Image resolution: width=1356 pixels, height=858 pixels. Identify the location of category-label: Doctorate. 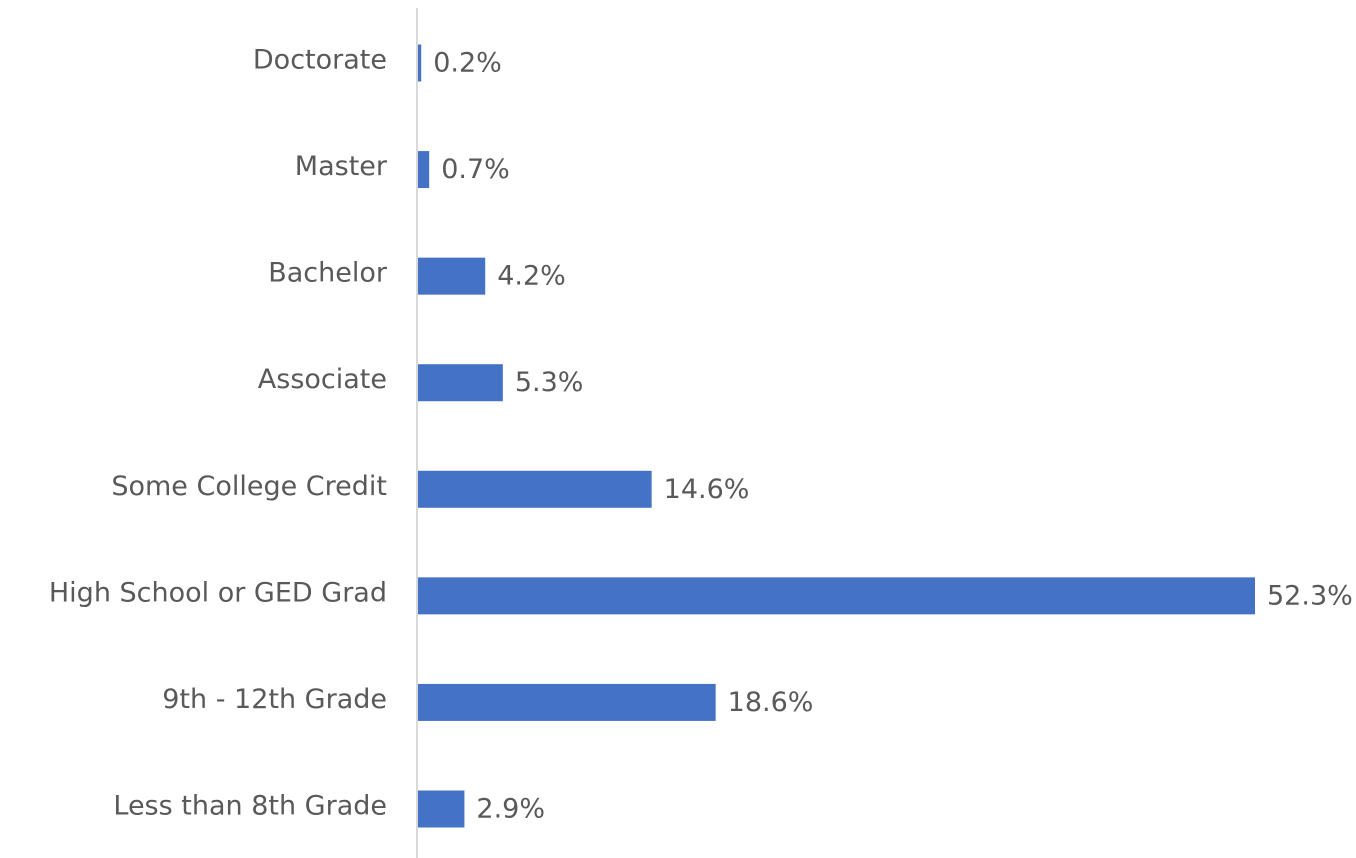
(320, 60).